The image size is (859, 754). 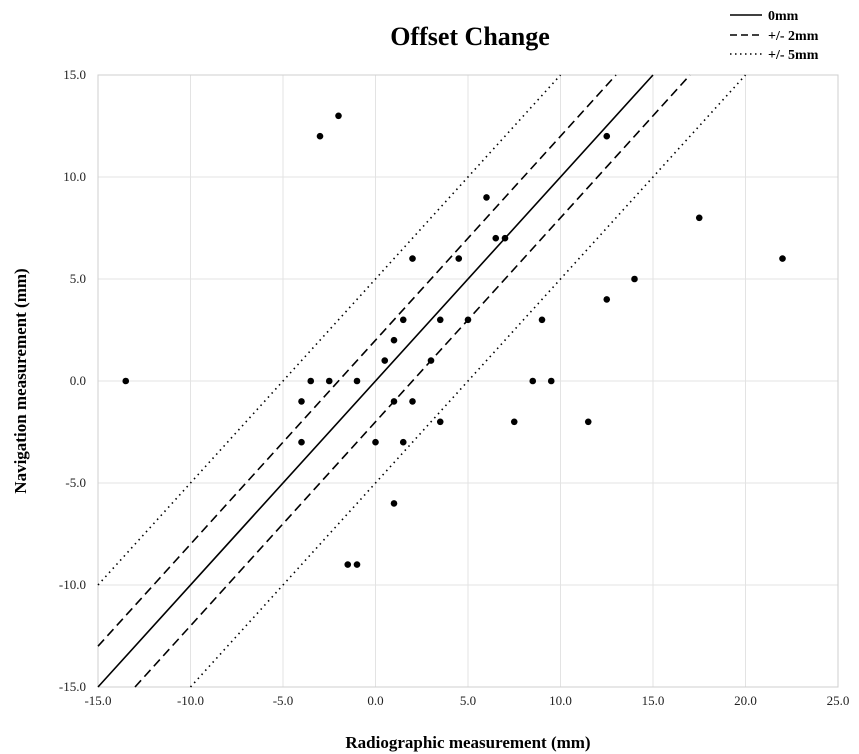 I want to click on y-tick-label: -10.0, so click(x=72, y=584).